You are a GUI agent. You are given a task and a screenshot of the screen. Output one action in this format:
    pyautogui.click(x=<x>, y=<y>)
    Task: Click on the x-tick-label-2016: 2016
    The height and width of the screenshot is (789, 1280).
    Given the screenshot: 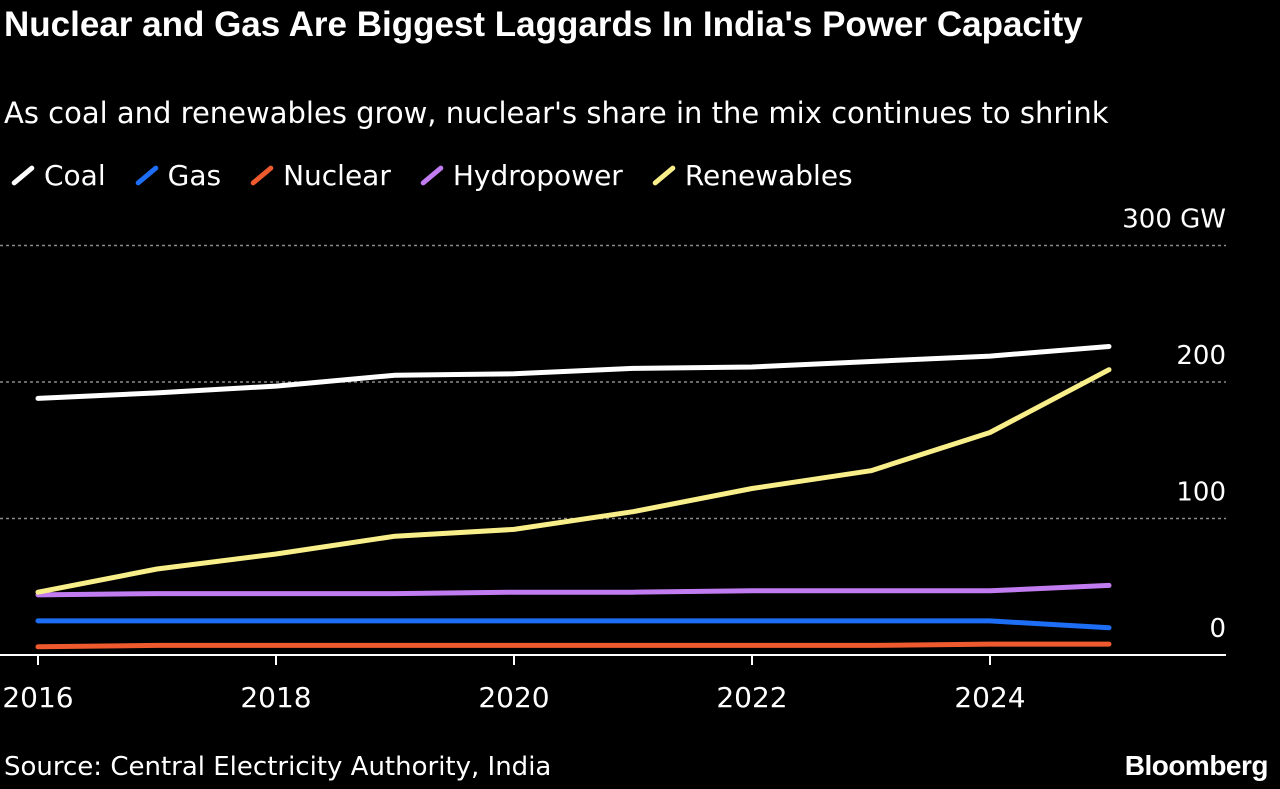 What is the action you would take?
    pyautogui.click(x=37, y=697)
    